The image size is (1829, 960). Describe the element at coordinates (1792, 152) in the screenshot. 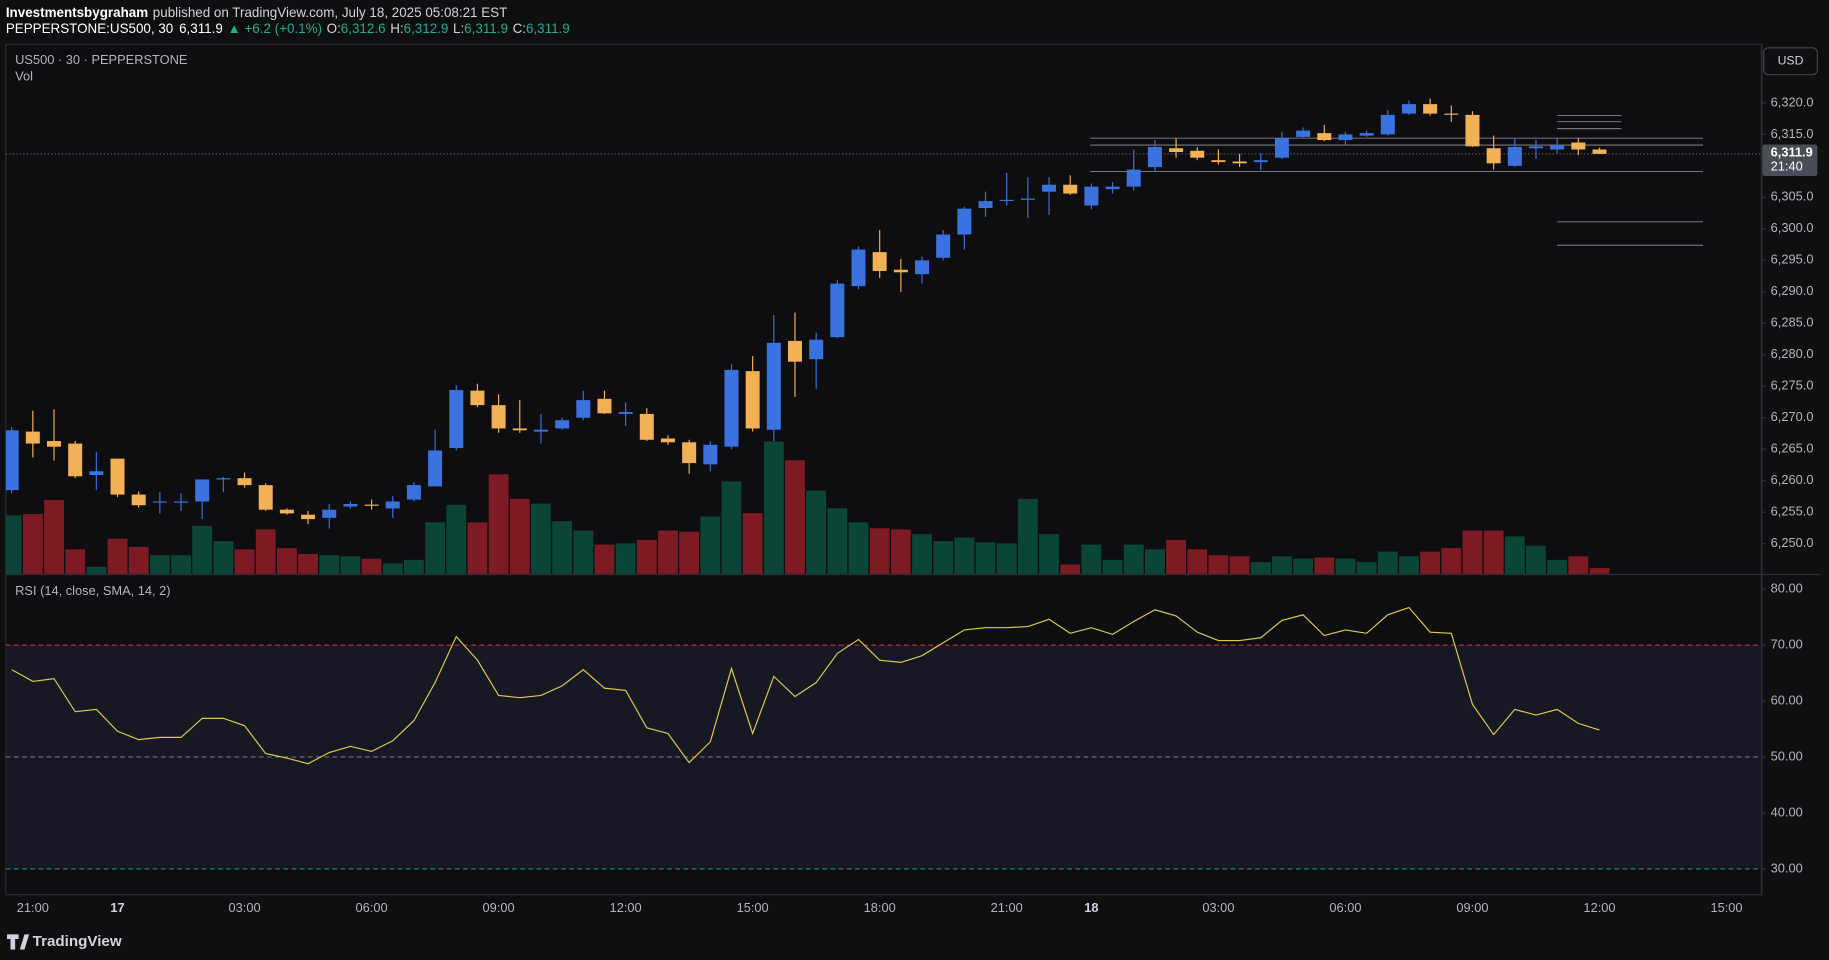

I see `price-tag-label: 6,311.9` at that location.